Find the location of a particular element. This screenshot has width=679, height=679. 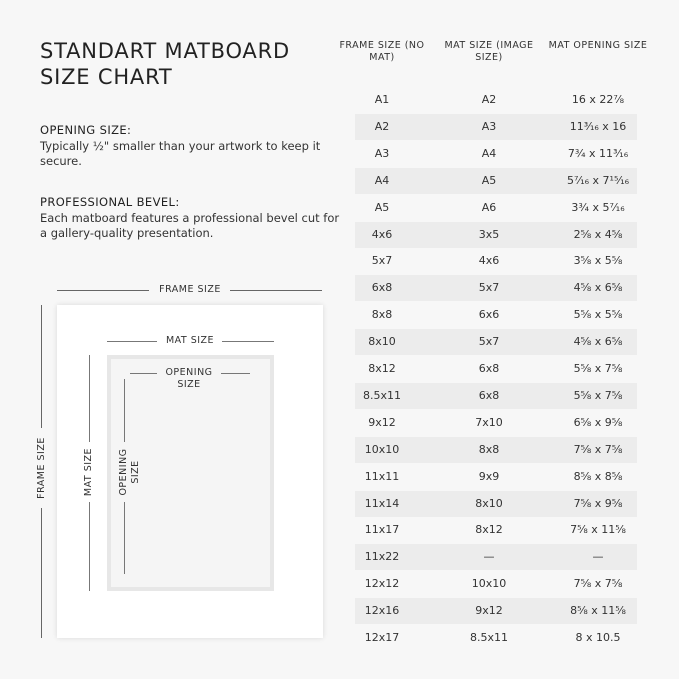

frame-size-cell: 11x14 is located at coordinates (382, 503).